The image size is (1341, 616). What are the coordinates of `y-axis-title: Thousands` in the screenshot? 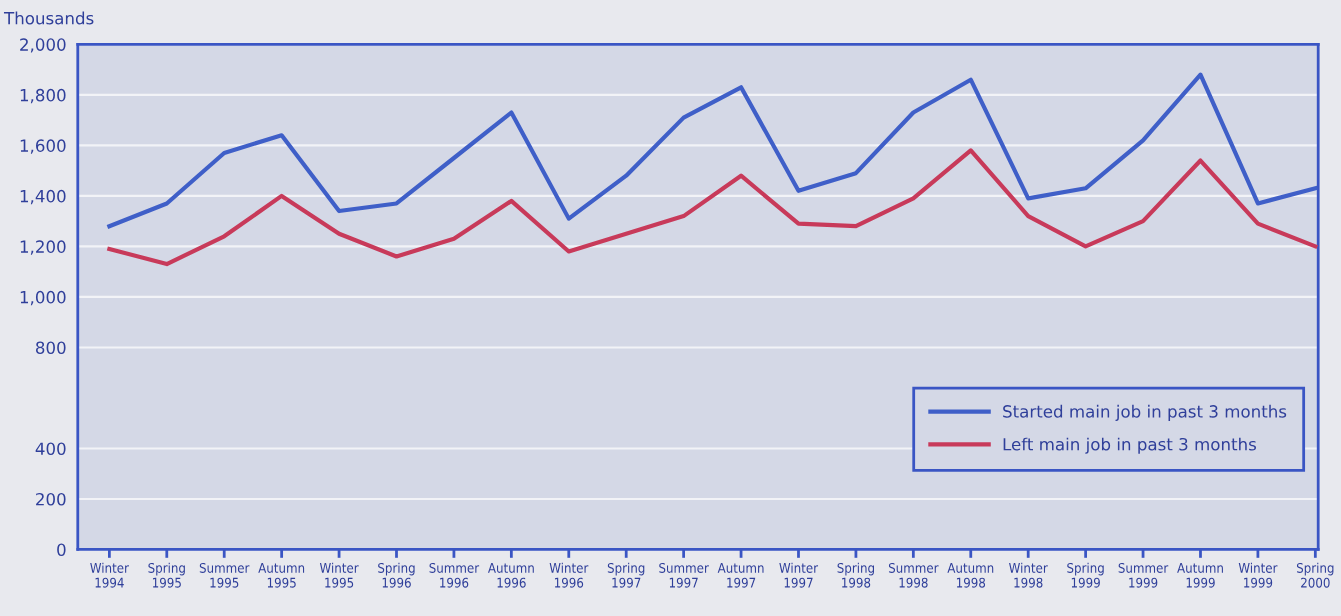 It's located at (48, 18).